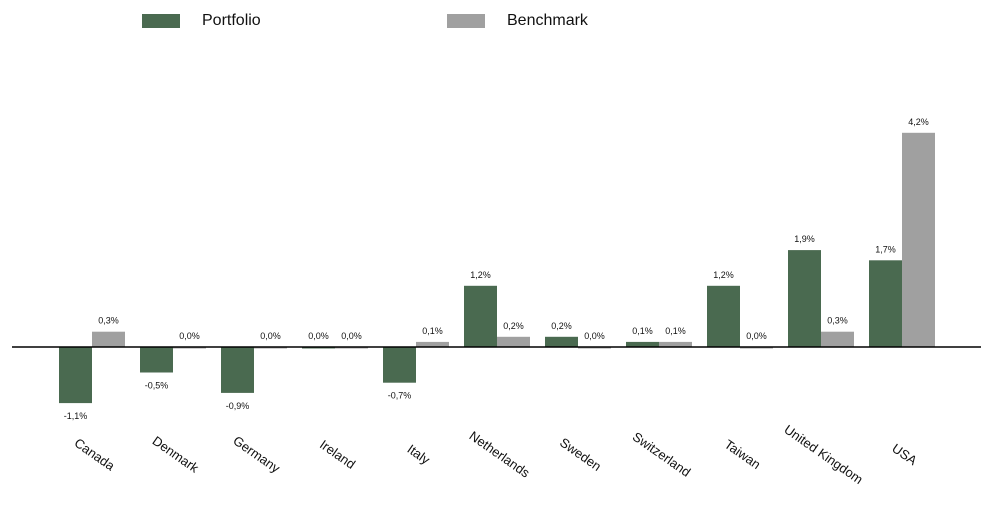 The width and height of the screenshot is (981, 528). What do you see at coordinates (419, 454) in the screenshot?
I see `x-tick-italy: Italy` at bounding box center [419, 454].